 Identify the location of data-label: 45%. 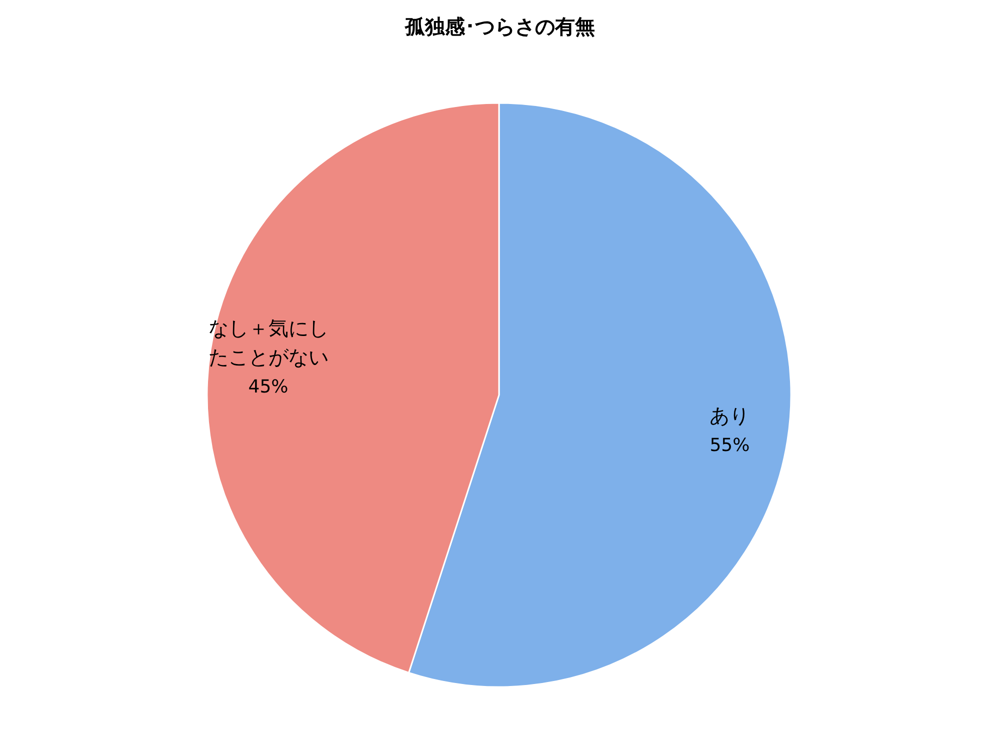
(268, 387).